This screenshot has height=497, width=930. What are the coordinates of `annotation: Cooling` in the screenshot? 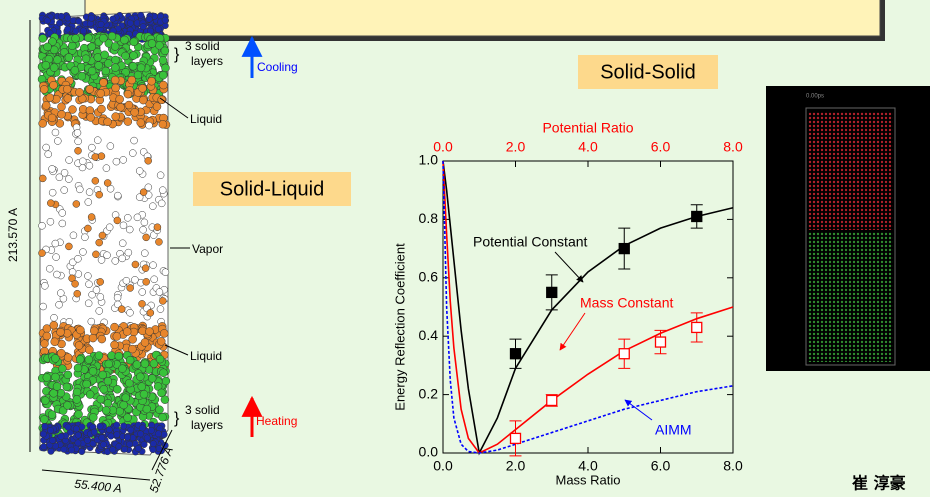 It's located at (277, 67).